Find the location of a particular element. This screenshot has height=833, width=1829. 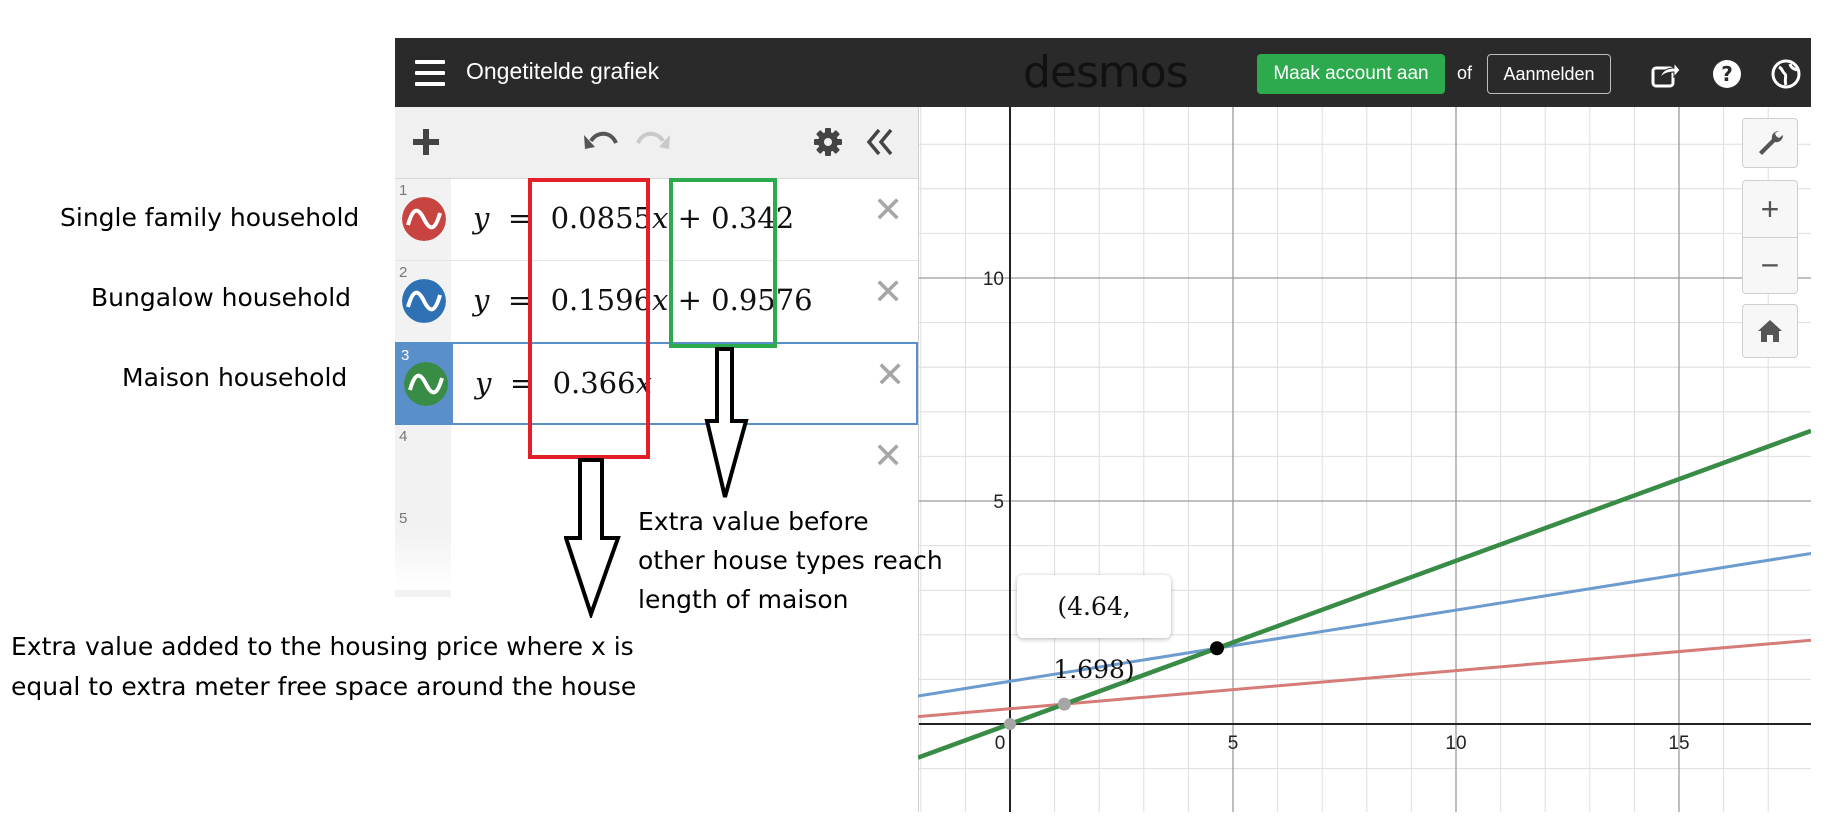

annotation-bungalow: Bungalow household is located at coordinates (221, 297).